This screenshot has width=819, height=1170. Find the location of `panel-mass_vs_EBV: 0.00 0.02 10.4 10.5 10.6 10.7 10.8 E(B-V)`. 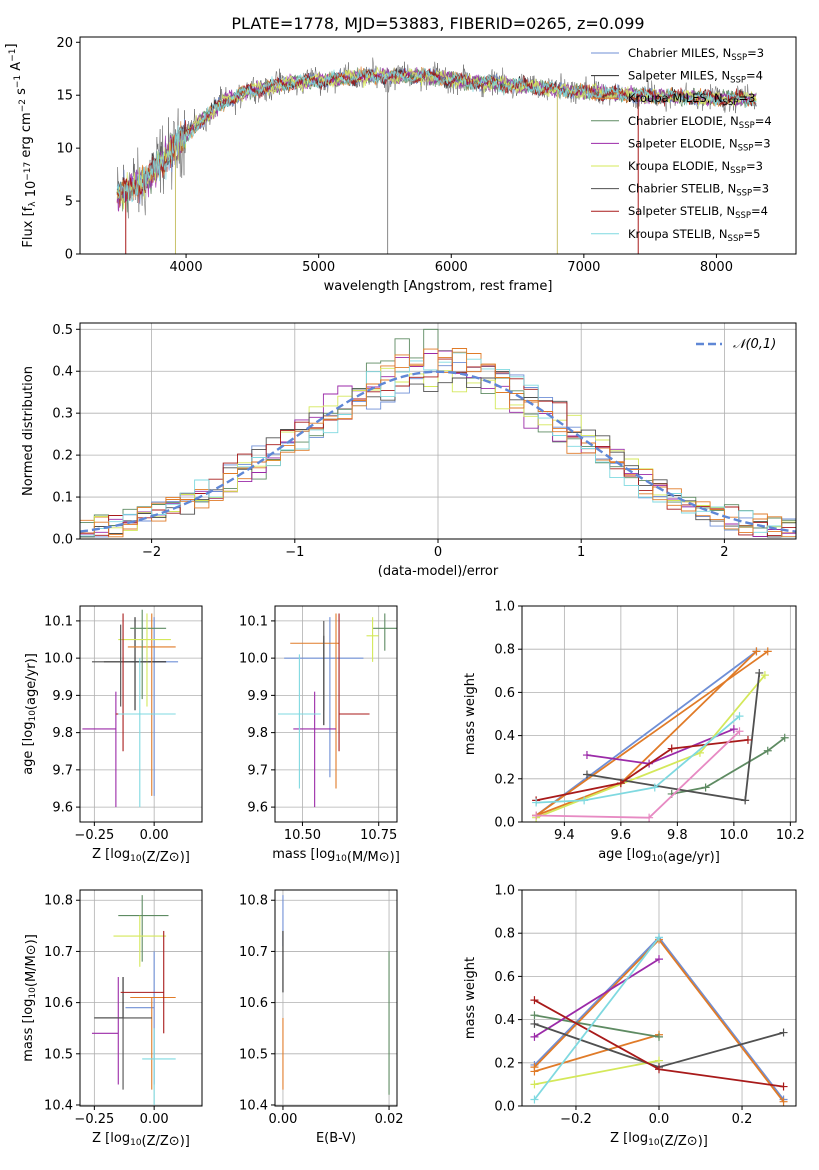

panel-mass_vs_EBV: 0.00 0.02 10.4 10.5 10.6 10.7 10.8 E(B-V) is located at coordinates (321, 1017).